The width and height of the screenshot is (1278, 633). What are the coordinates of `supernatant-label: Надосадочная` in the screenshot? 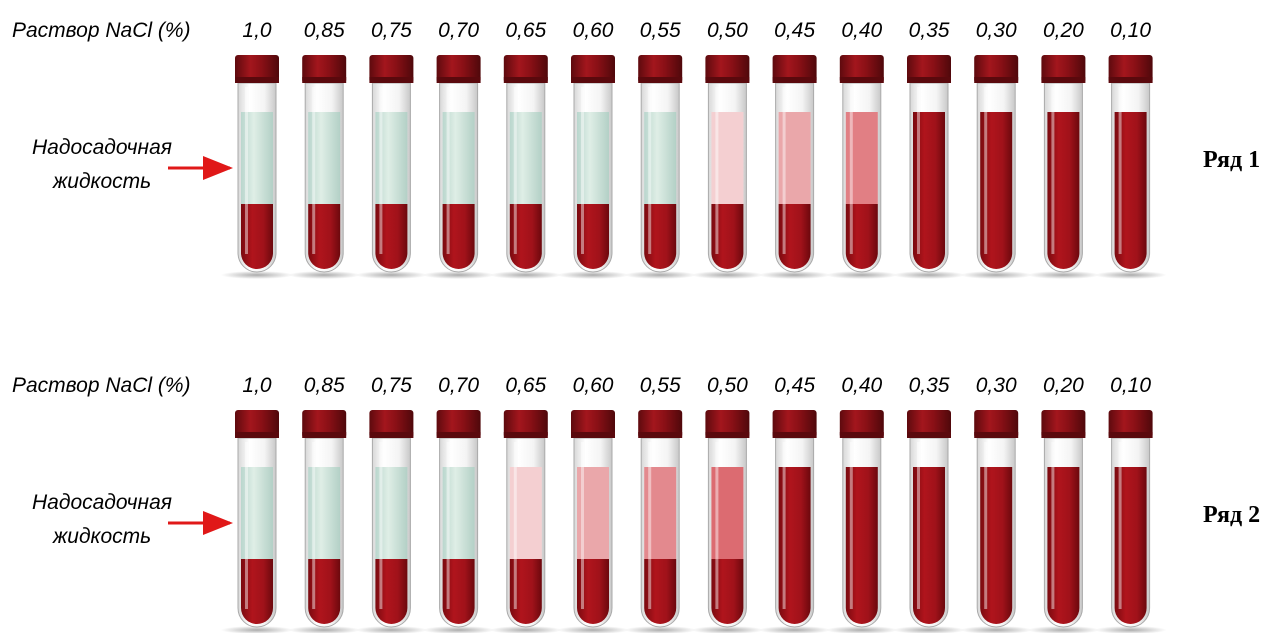 It's located at (102, 147).